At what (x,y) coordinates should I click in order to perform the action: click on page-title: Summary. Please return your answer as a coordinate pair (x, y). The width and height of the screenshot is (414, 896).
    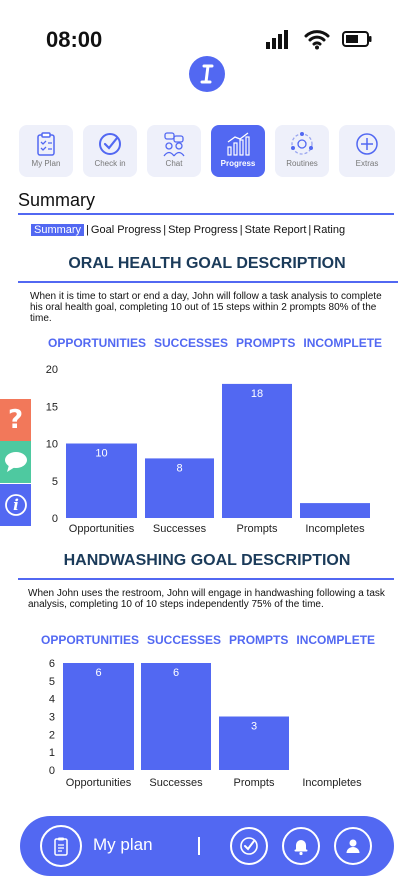
    Looking at the image, I should click on (57, 200).